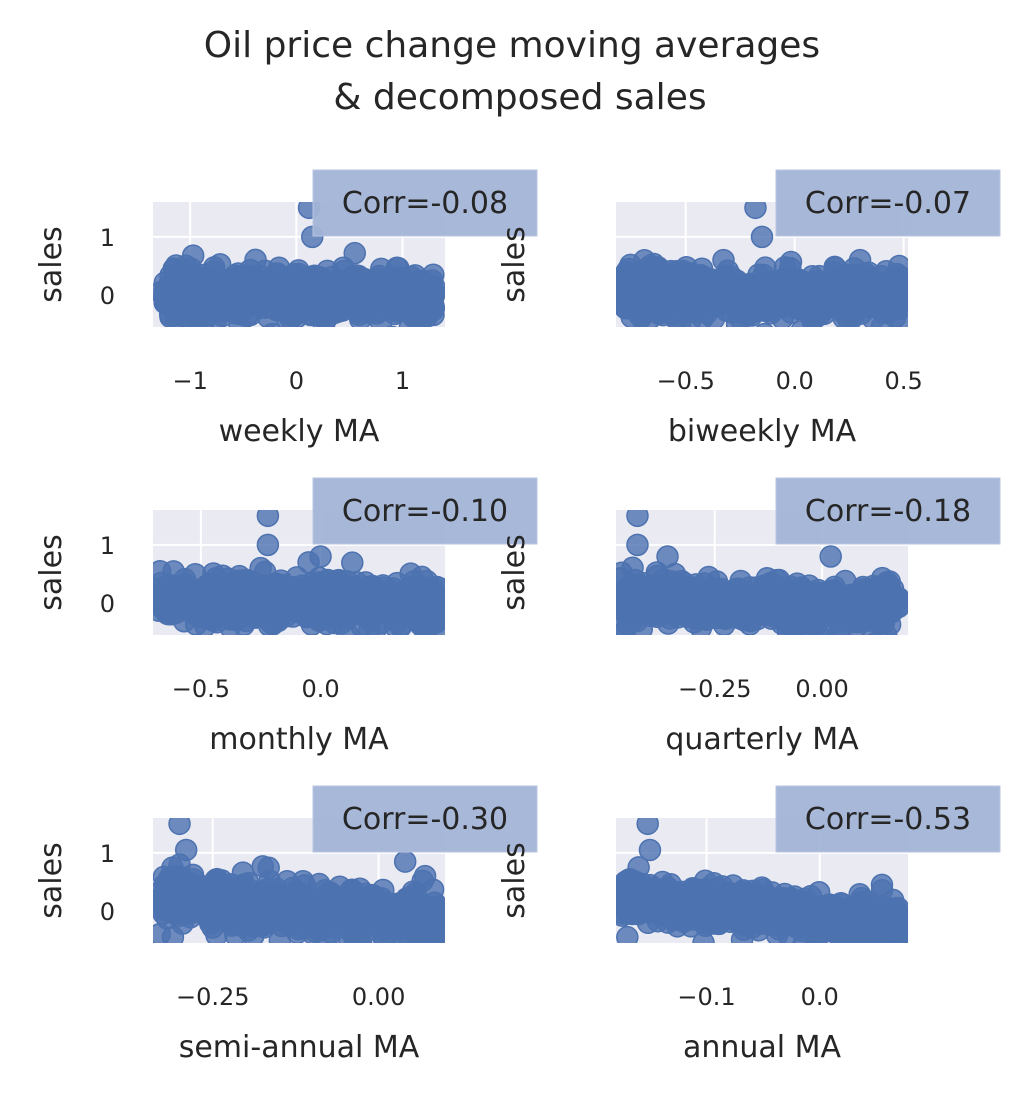 The width and height of the screenshot is (1025, 1110). I want to click on x-tick-label-1: −0.25, so click(715, 689).